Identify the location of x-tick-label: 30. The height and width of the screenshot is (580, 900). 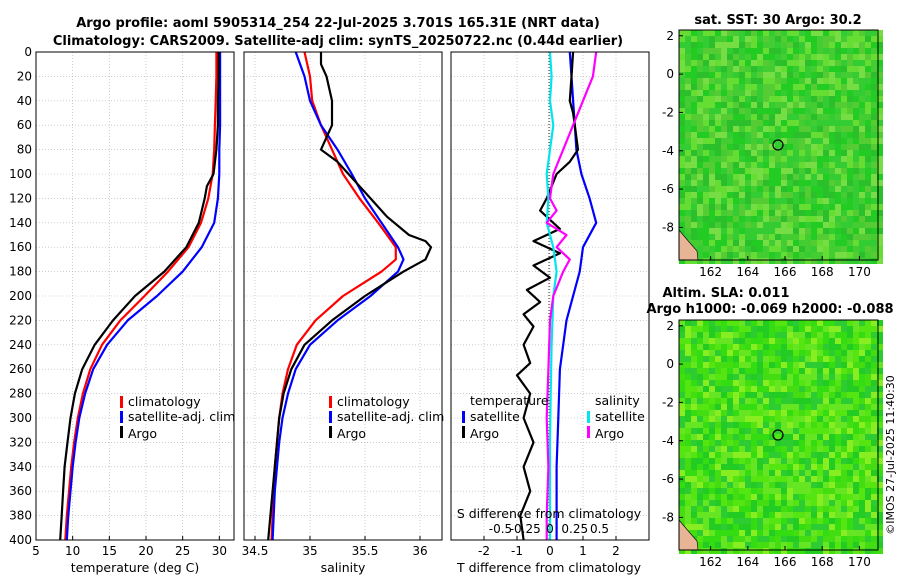
(219, 551).